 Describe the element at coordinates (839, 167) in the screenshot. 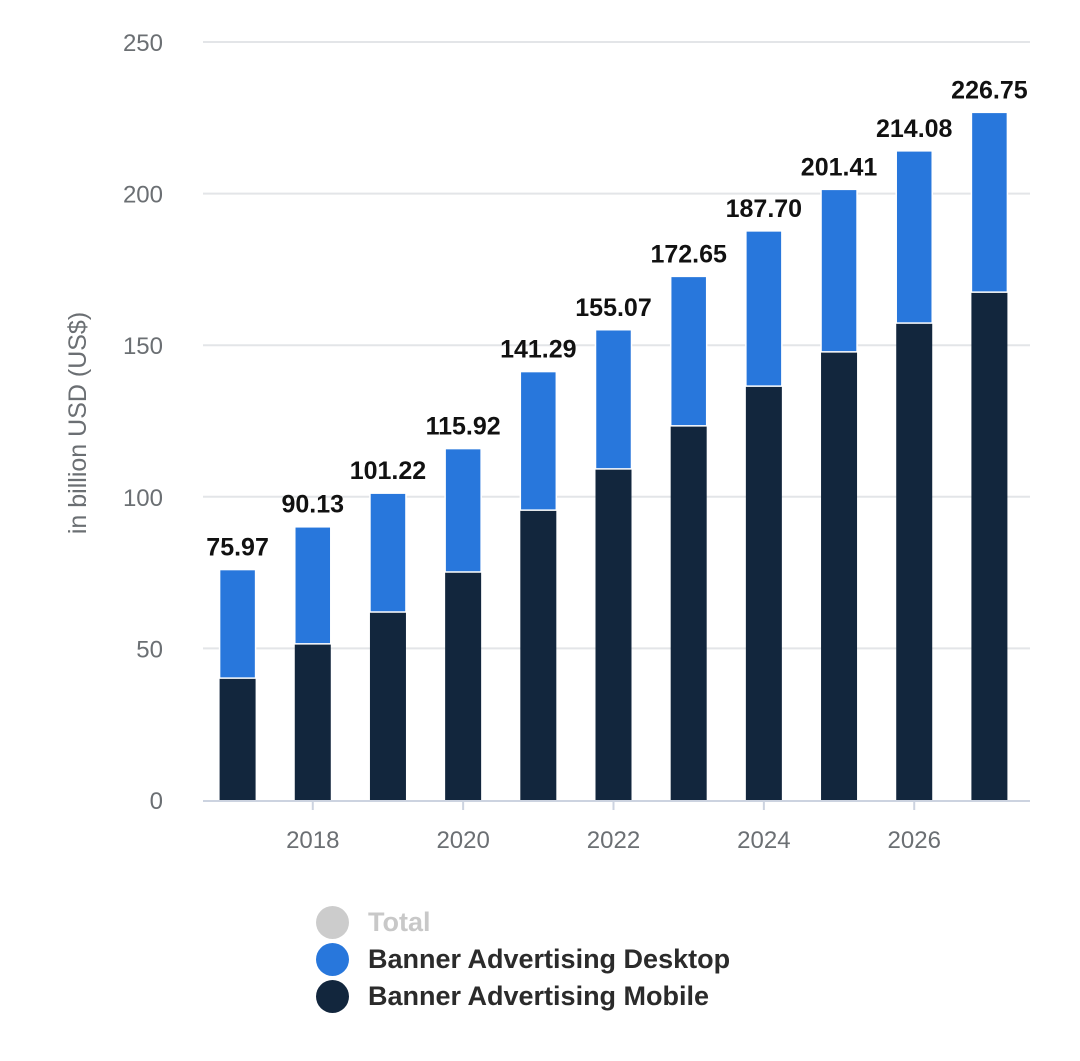

I see `data-label: 201.41` at that location.